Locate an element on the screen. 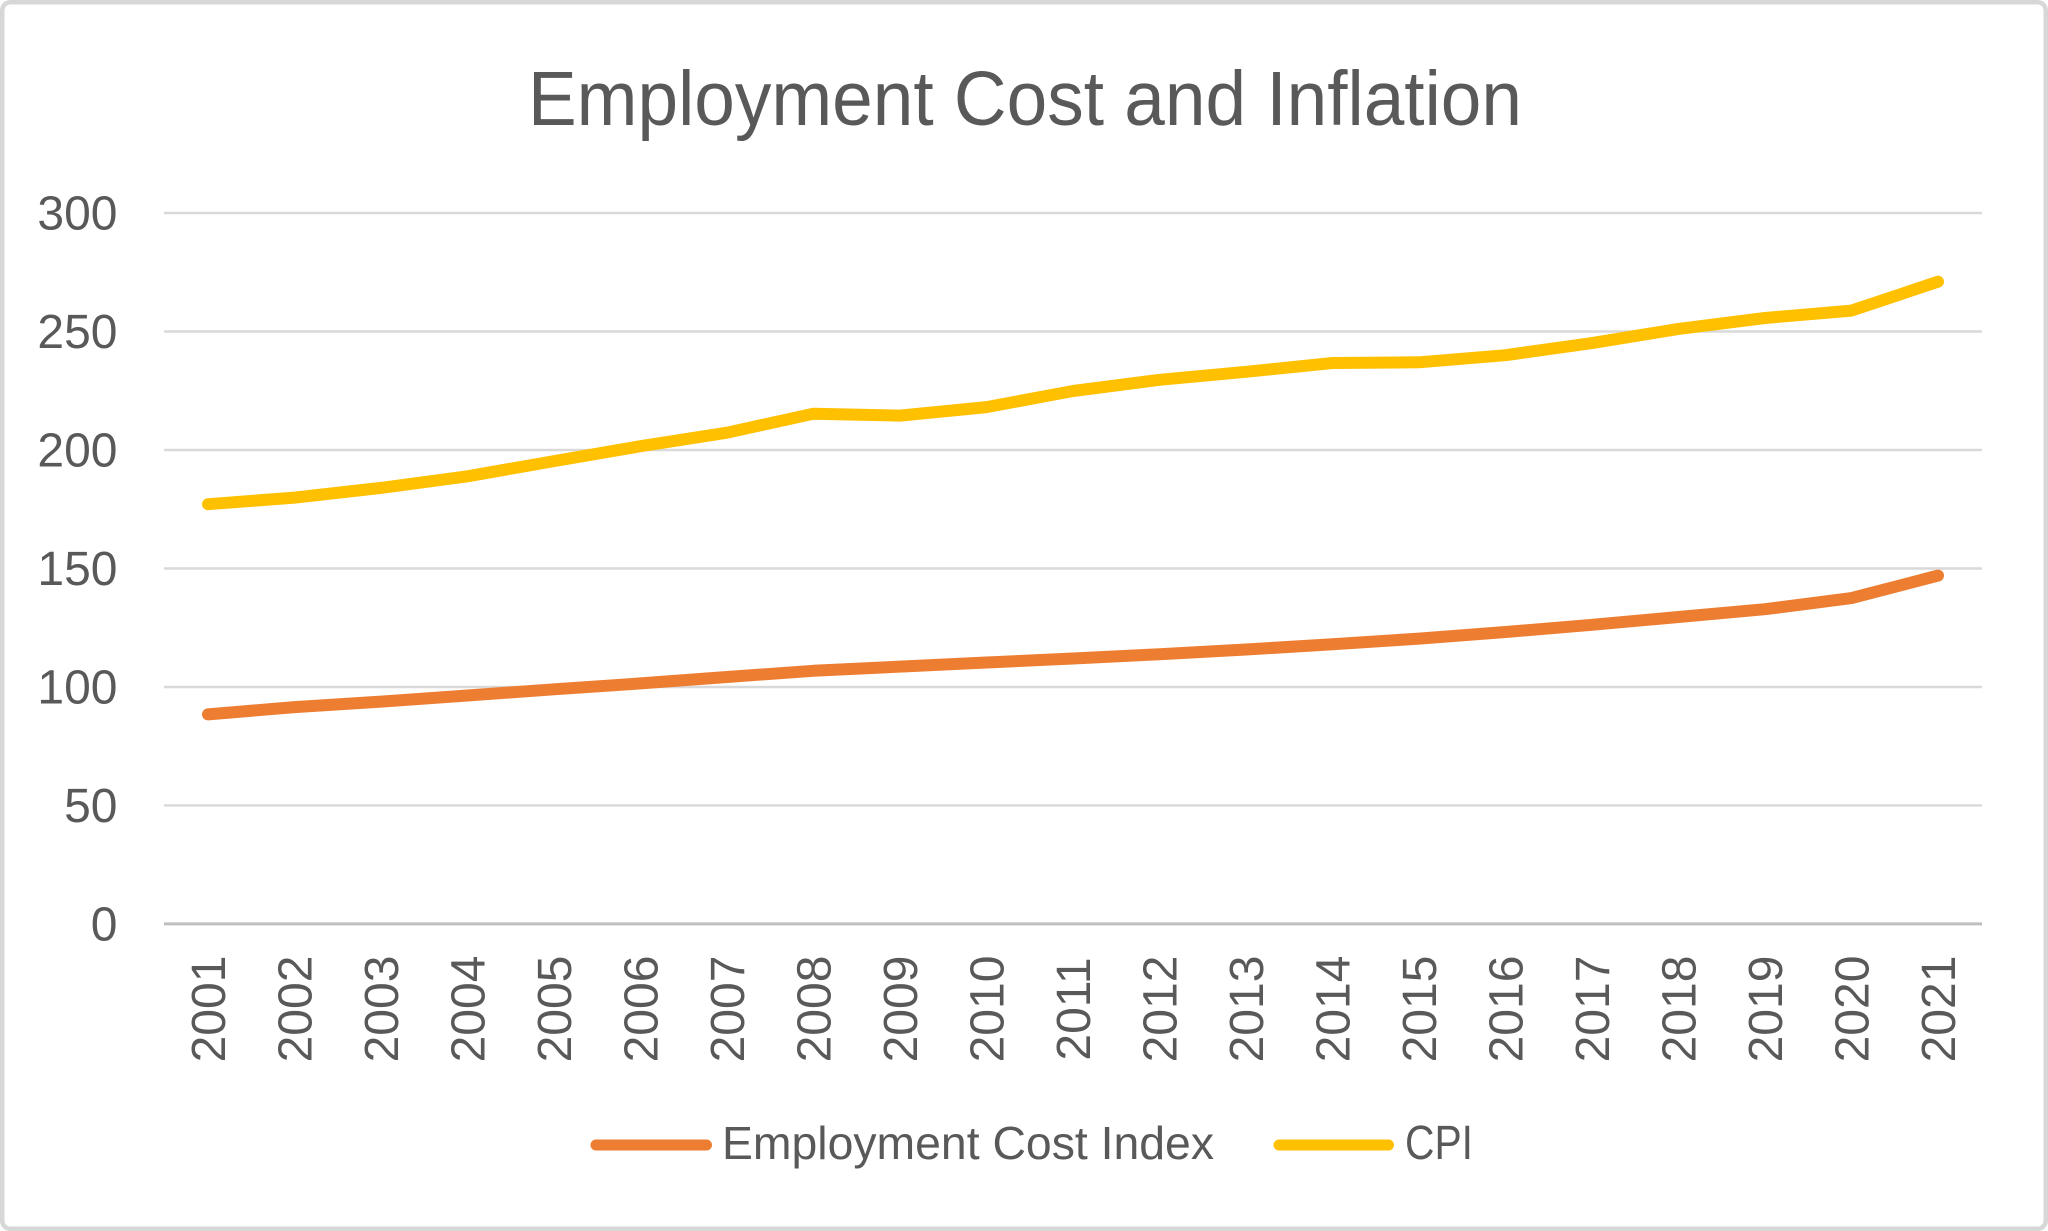 This screenshot has width=2048, height=1231. svg-text: 2019 is located at coordinates (1766, 1009).